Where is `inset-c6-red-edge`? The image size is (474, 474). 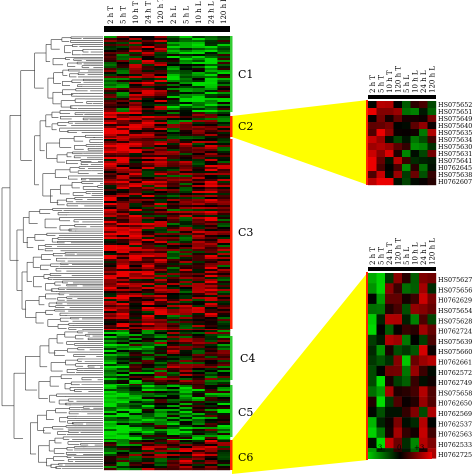 inset-c6-red-edge is located at coordinates (367, 366).